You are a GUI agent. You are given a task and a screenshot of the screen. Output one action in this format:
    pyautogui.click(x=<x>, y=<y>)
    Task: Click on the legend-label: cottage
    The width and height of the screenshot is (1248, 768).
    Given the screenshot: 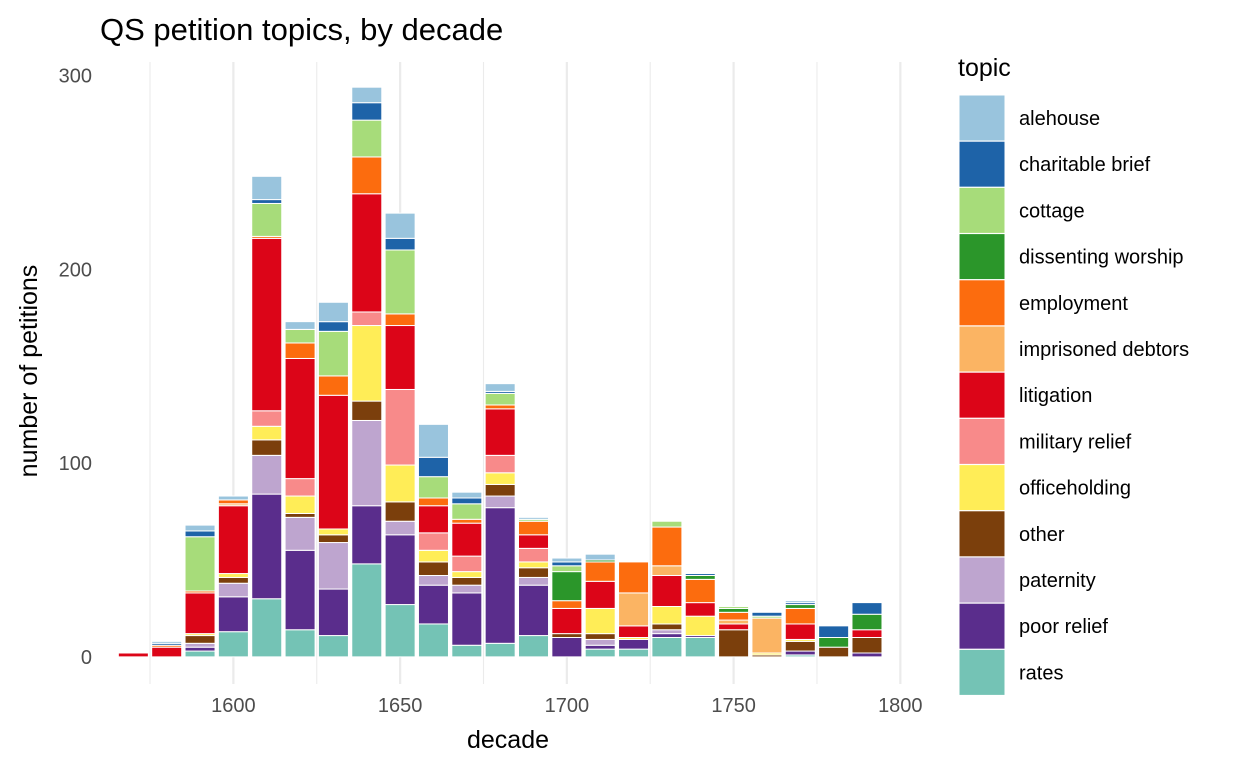 What is the action you would take?
    pyautogui.click(x=1052, y=211)
    